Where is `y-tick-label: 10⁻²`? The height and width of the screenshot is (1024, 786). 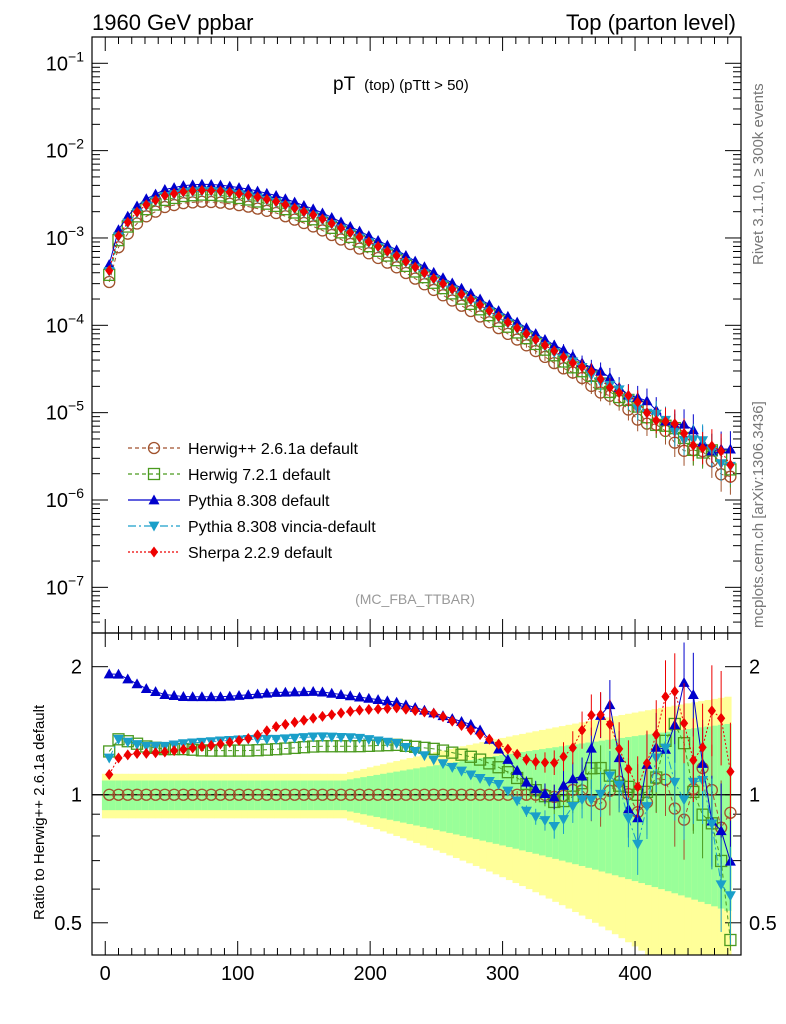
y-tick-label: 10⁻² is located at coordinates (65, 149).